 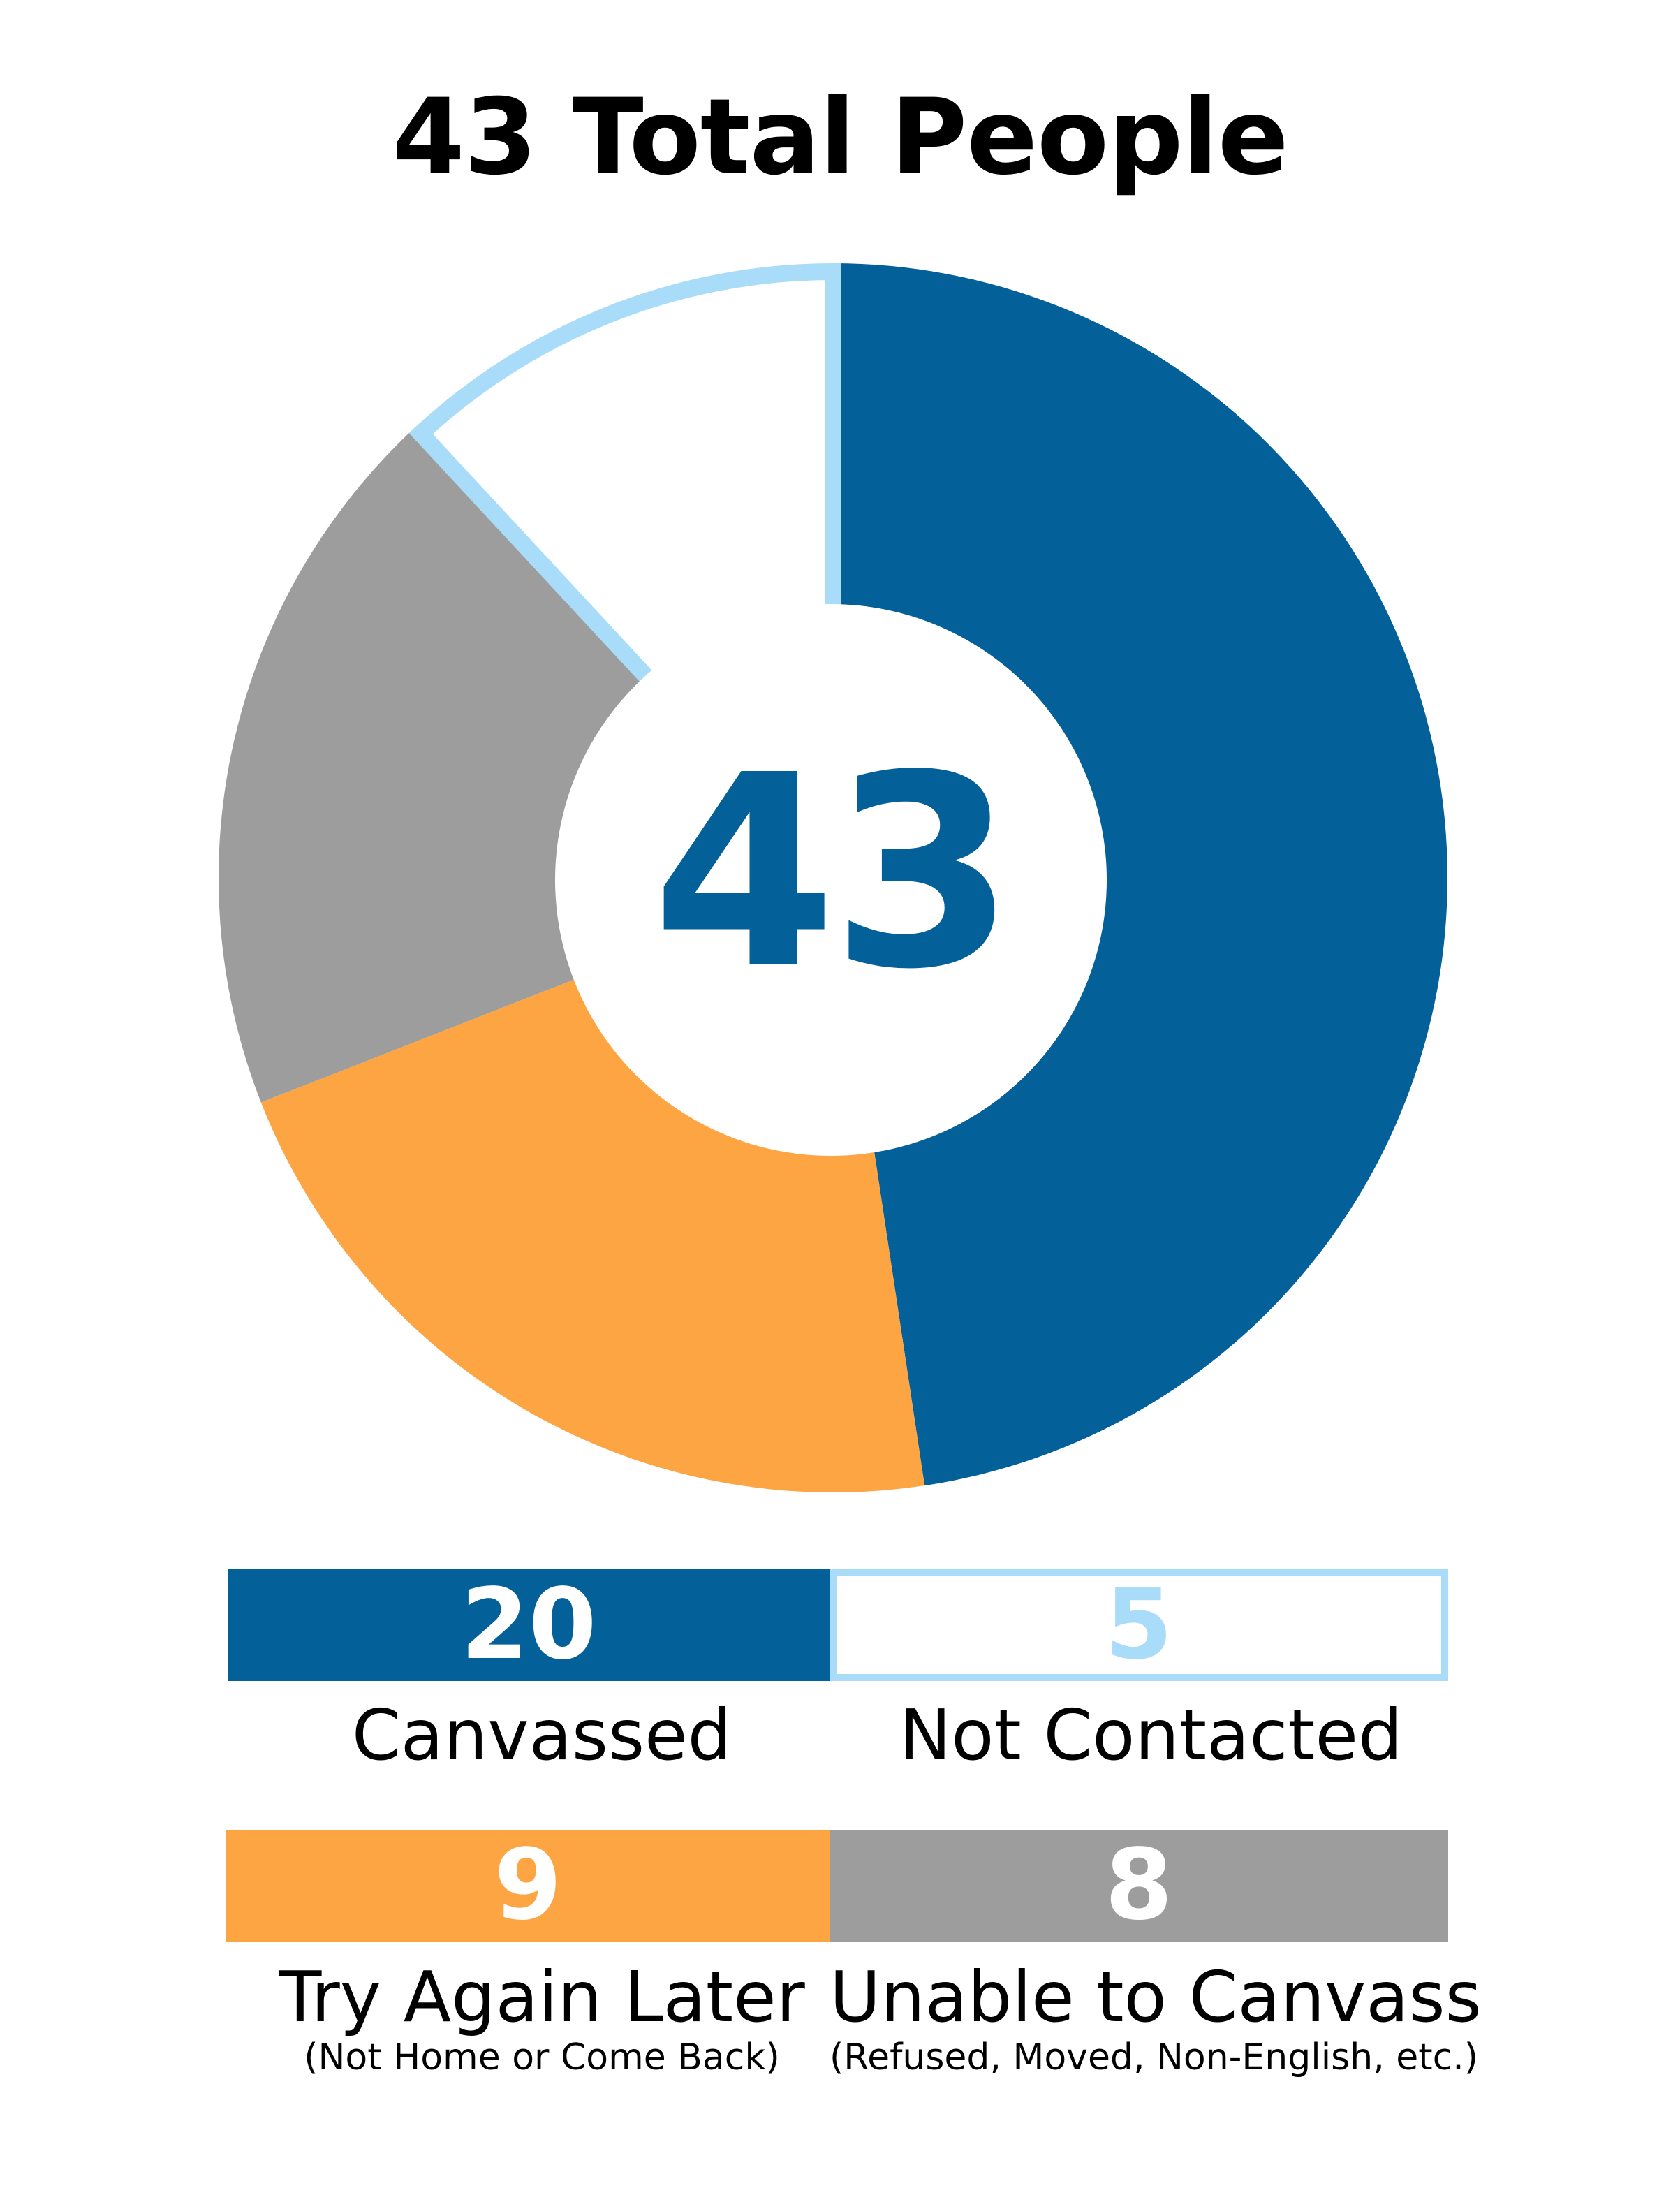 What do you see at coordinates (1154, 2057) in the screenshot?
I see `unable-to-canvass-sublabel: (Refused, Moved, Non-English, etc.)` at bounding box center [1154, 2057].